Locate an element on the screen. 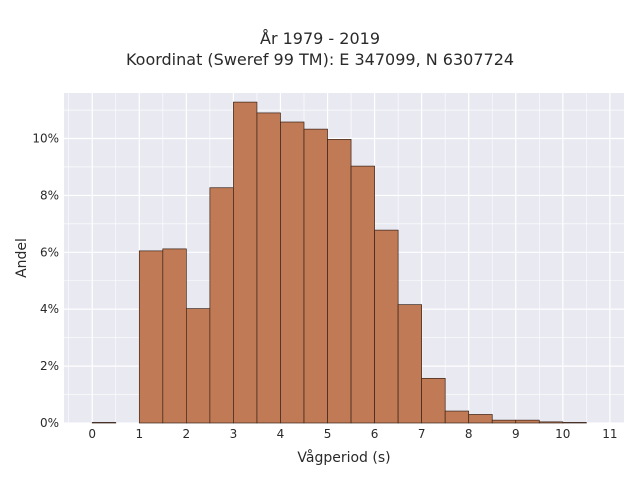  x-tick-label: 8 is located at coordinates (469, 434).